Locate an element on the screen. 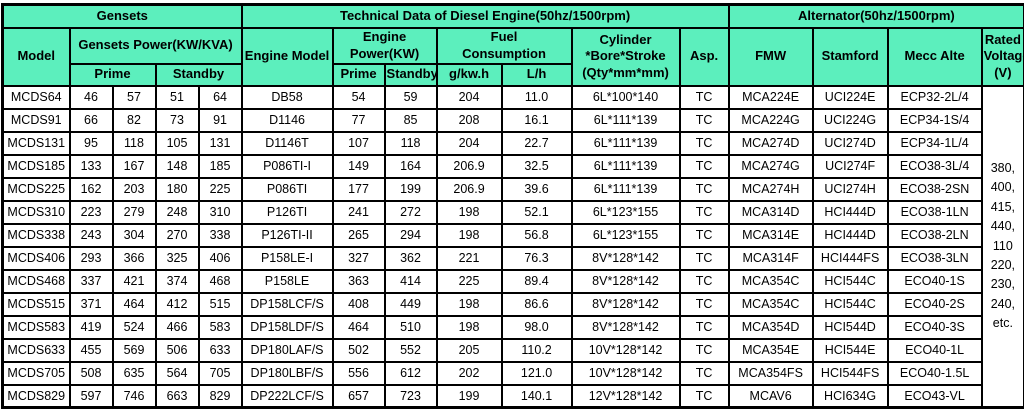  column-header-gensets-power: Gensets Power(KW/KVA) is located at coordinates (155, 45).